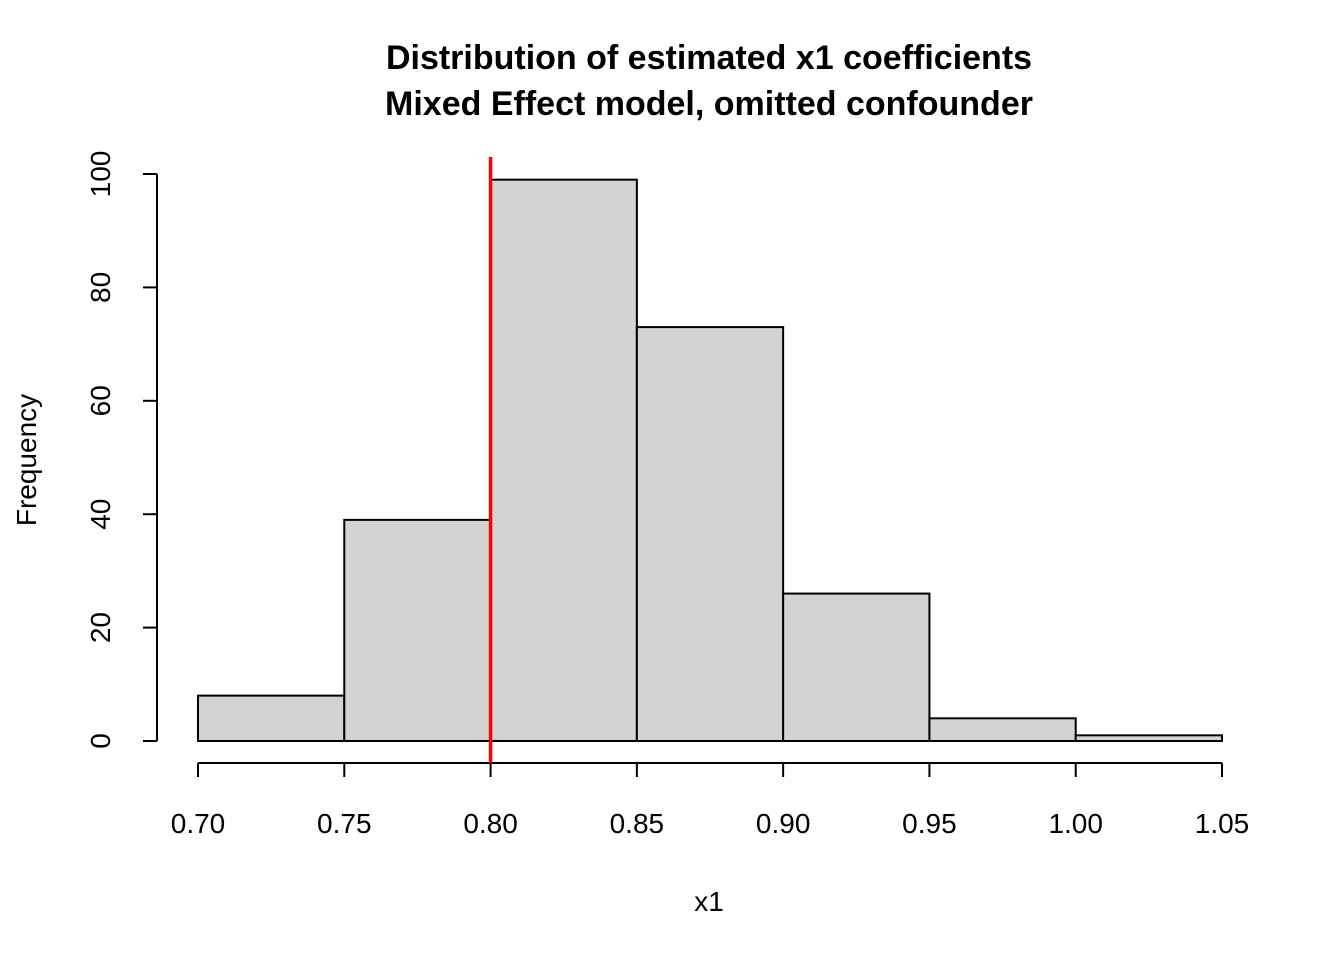 The height and width of the screenshot is (960, 1344). What do you see at coordinates (1222, 823) in the screenshot?
I see `x-tick-label: 1.05` at bounding box center [1222, 823].